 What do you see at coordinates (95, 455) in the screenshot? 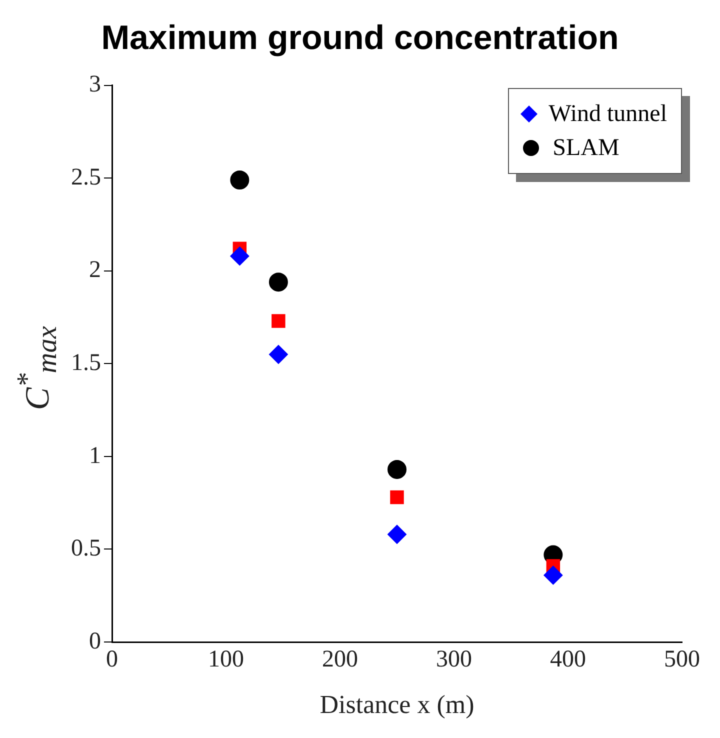
I see `y-tick-label: 1` at bounding box center [95, 455].